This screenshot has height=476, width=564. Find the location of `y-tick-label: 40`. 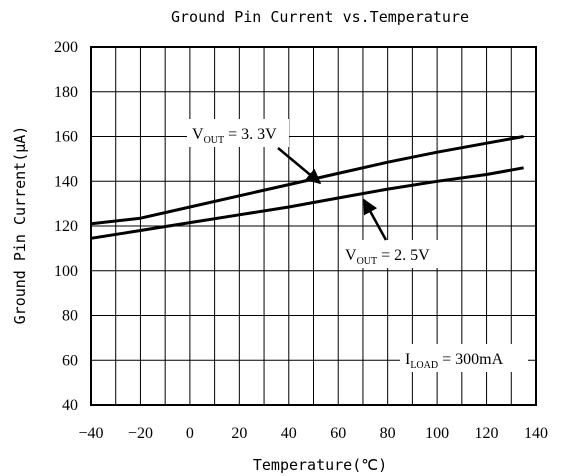

y-tick-label: 40 is located at coordinates (70, 405).